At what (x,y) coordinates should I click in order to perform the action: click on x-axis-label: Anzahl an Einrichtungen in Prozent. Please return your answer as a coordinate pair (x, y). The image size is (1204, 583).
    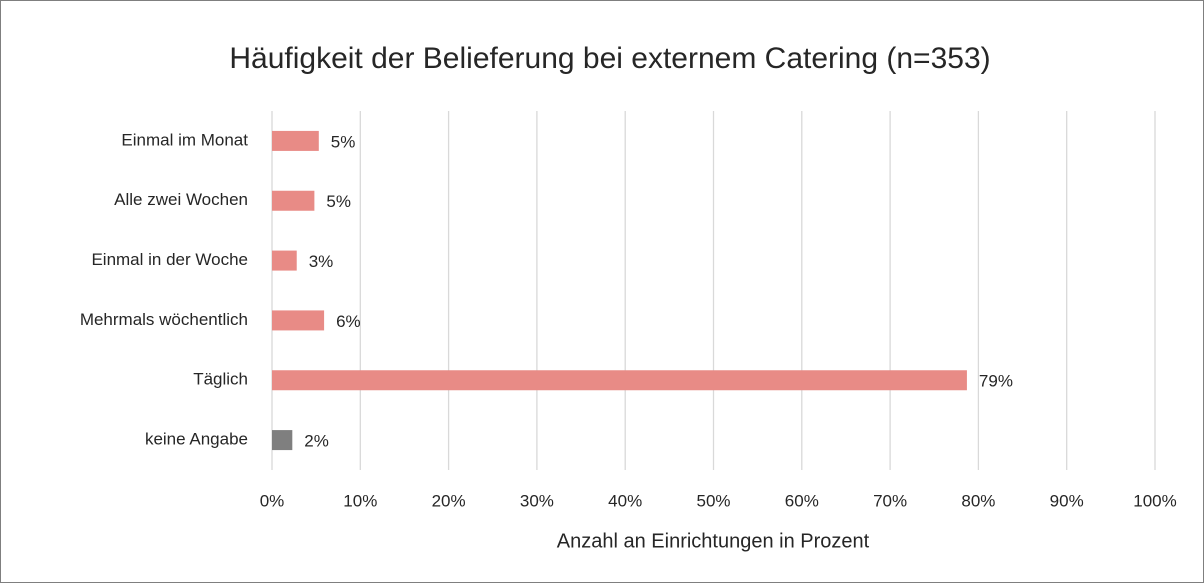
    Looking at the image, I should click on (713, 541).